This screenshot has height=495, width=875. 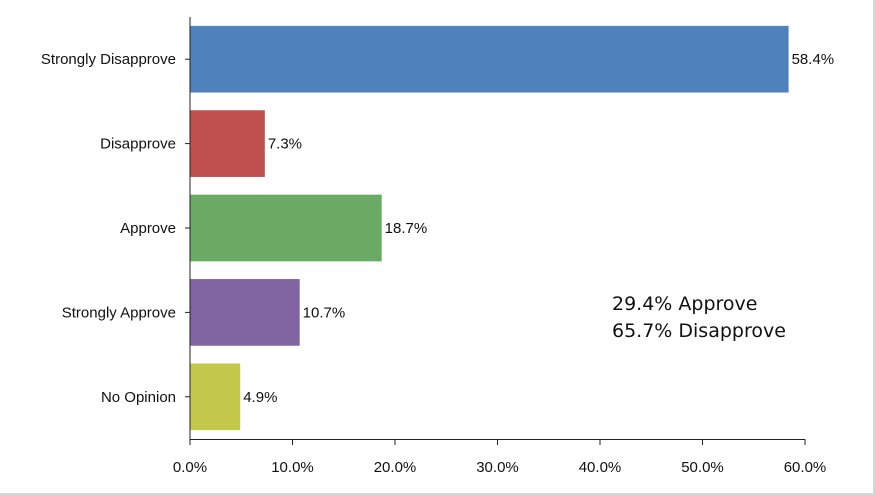 What do you see at coordinates (108, 59) in the screenshot?
I see `category-label-strongly-disapprove: Strongly Disapprove` at bounding box center [108, 59].